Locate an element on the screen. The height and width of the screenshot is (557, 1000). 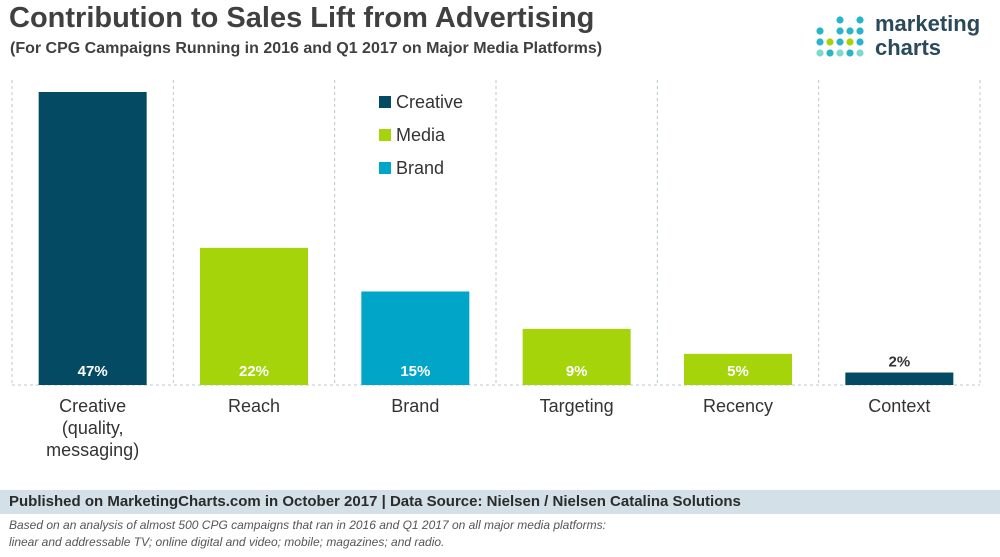
data-label: 2% is located at coordinates (899, 362).